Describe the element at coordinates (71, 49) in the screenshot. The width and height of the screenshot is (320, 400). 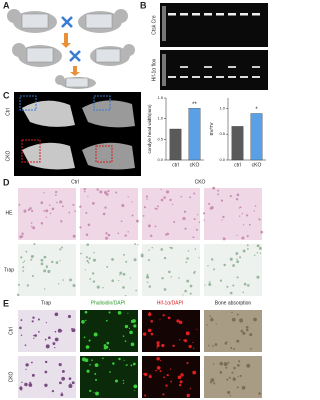
I see `breeding-scheme` at that location.